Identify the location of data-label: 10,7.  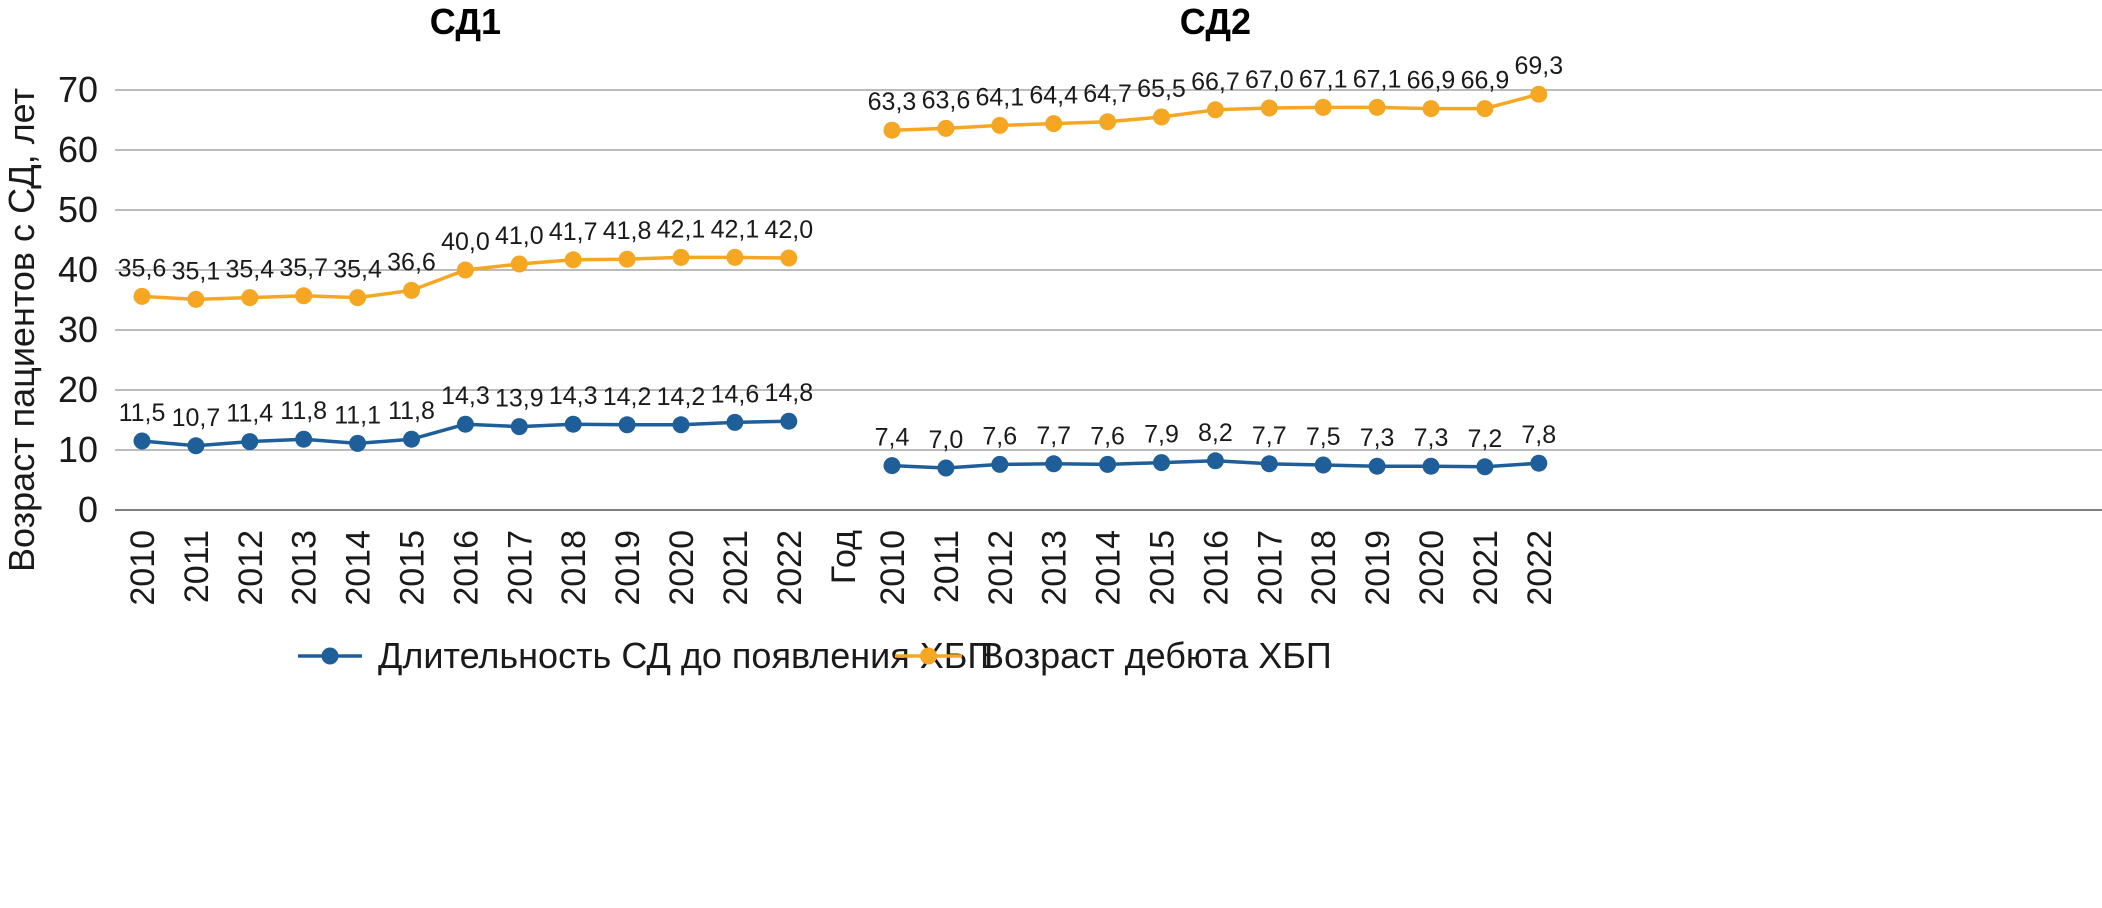
(196, 418).